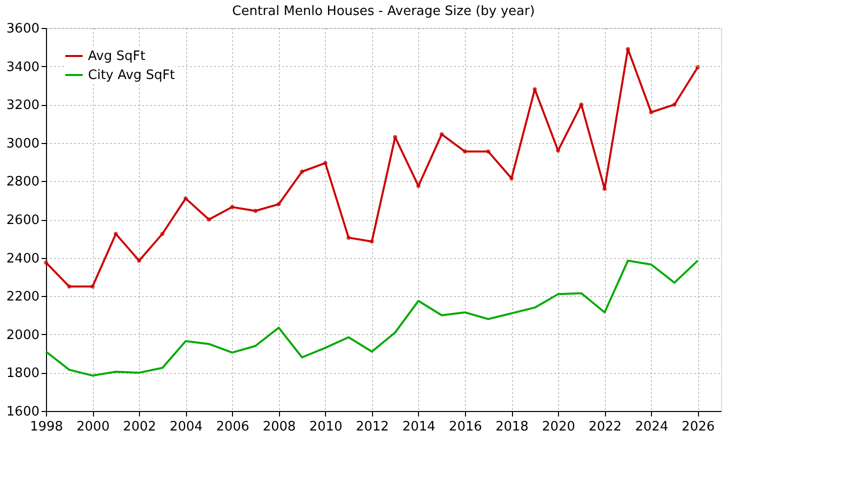  Describe the element at coordinates (512, 427) in the screenshot. I see `x-tick-label: 2018` at that location.